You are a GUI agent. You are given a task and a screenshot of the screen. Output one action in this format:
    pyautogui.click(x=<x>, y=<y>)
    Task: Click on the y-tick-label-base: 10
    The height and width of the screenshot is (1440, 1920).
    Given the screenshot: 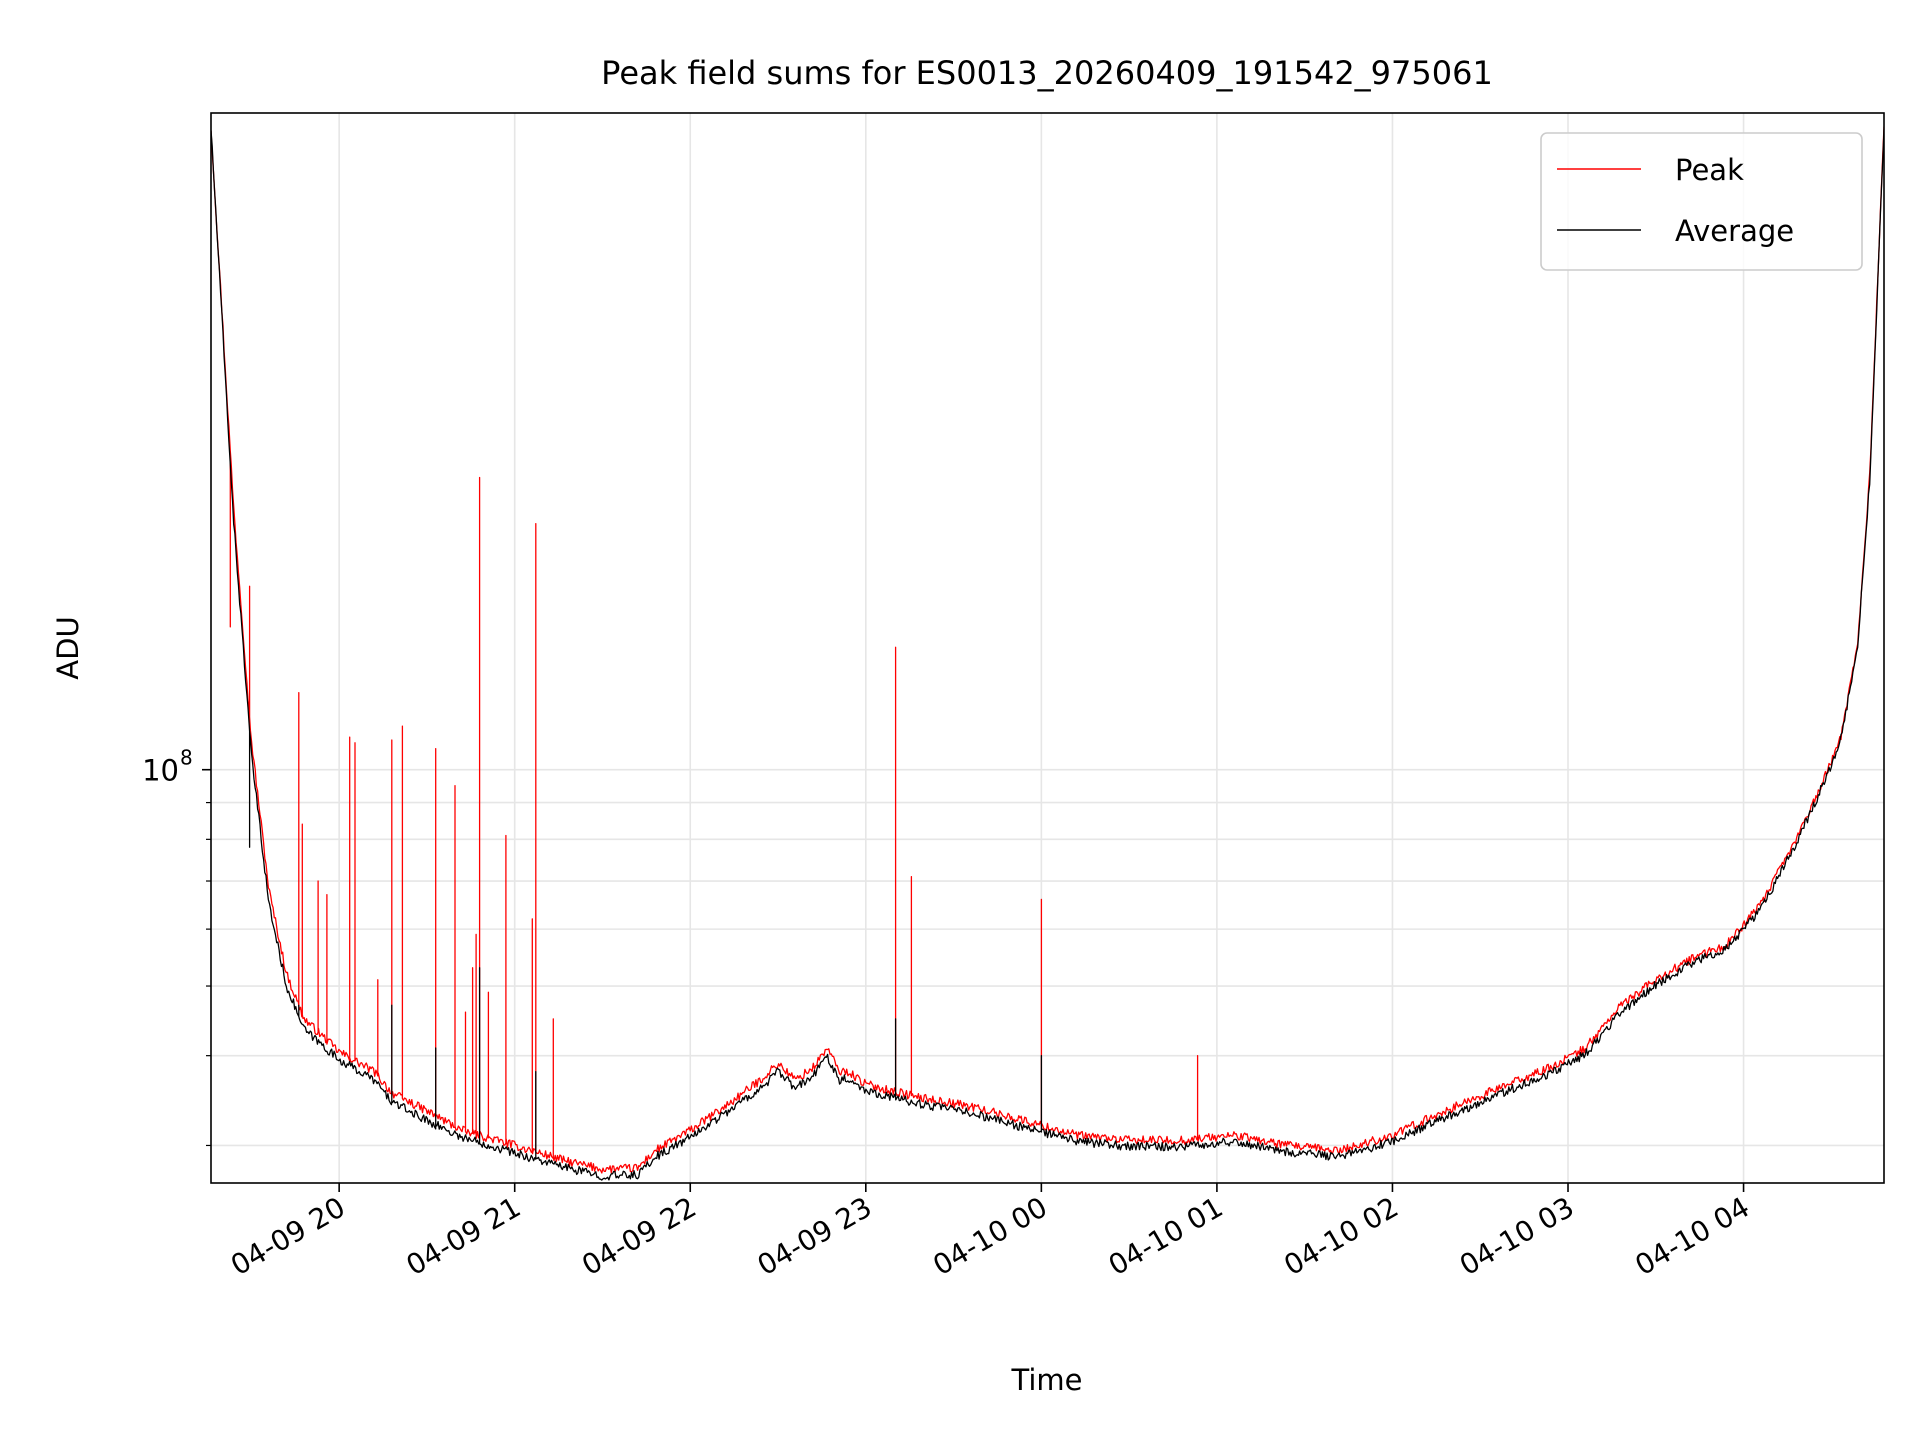 What is the action you would take?
    pyautogui.click(x=160, y=771)
    